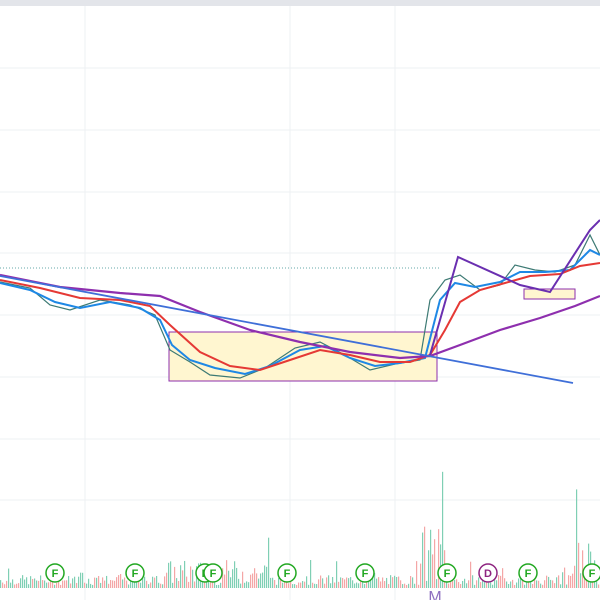  I want to click on event-marker-label: D, so click(488, 574).